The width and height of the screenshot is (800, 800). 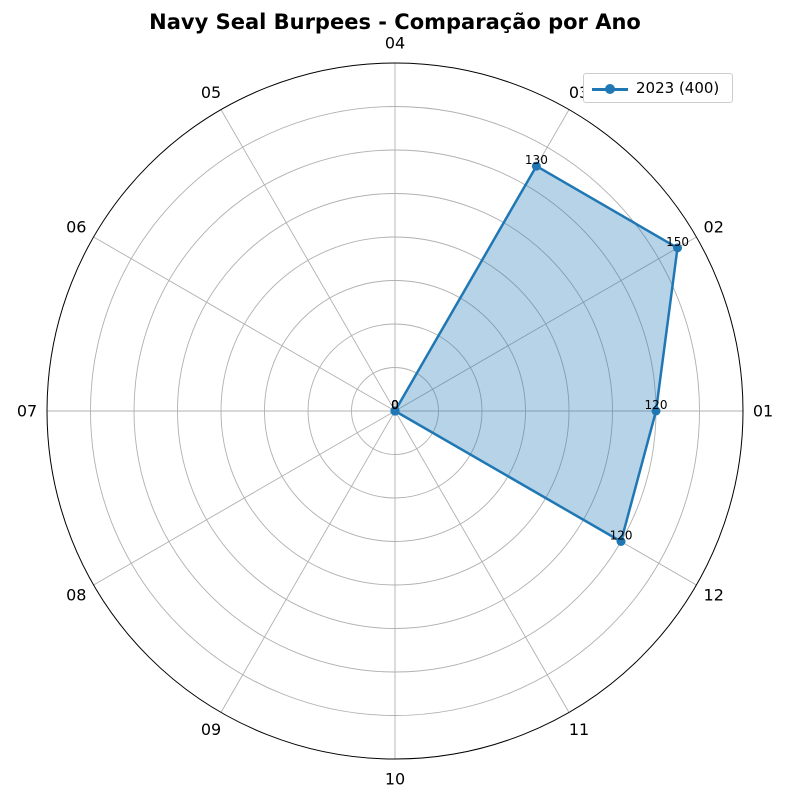 What do you see at coordinates (714, 595) in the screenshot?
I see `category-label: 12` at bounding box center [714, 595].